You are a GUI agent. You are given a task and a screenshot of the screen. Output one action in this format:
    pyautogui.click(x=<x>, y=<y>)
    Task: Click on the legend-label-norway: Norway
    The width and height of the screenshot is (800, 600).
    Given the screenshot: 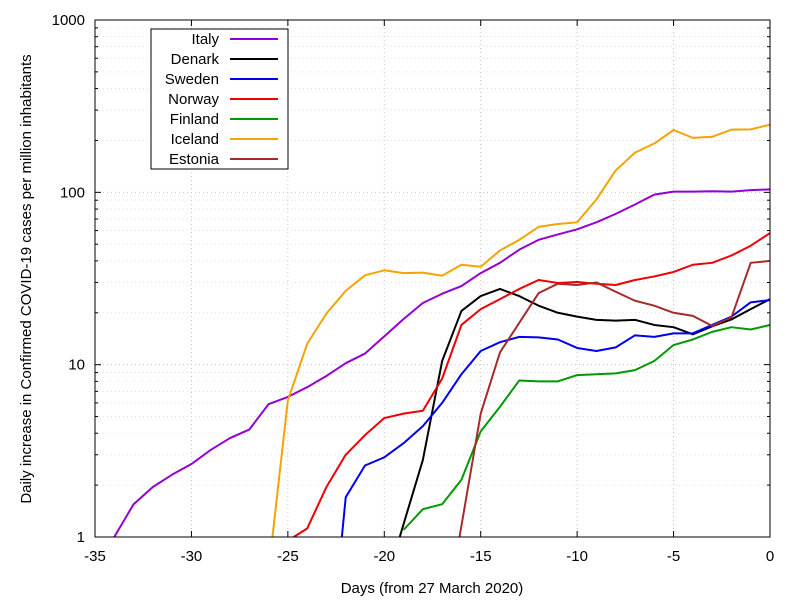 What is the action you would take?
    pyautogui.click(x=193, y=99)
    